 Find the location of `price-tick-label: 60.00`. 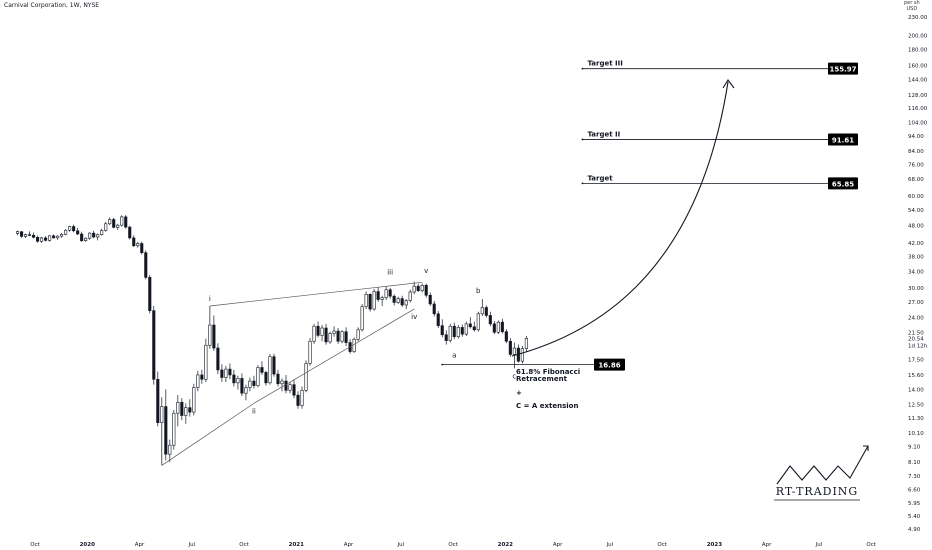

price-tick-label: 60.00 is located at coordinates (916, 197).